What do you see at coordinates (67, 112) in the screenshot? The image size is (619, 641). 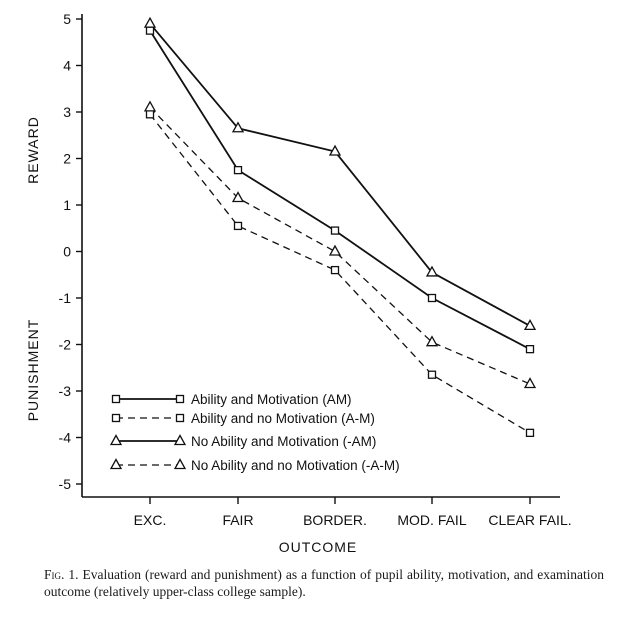 I see `y-tick-label: 3` at bounding box center [67, 112].